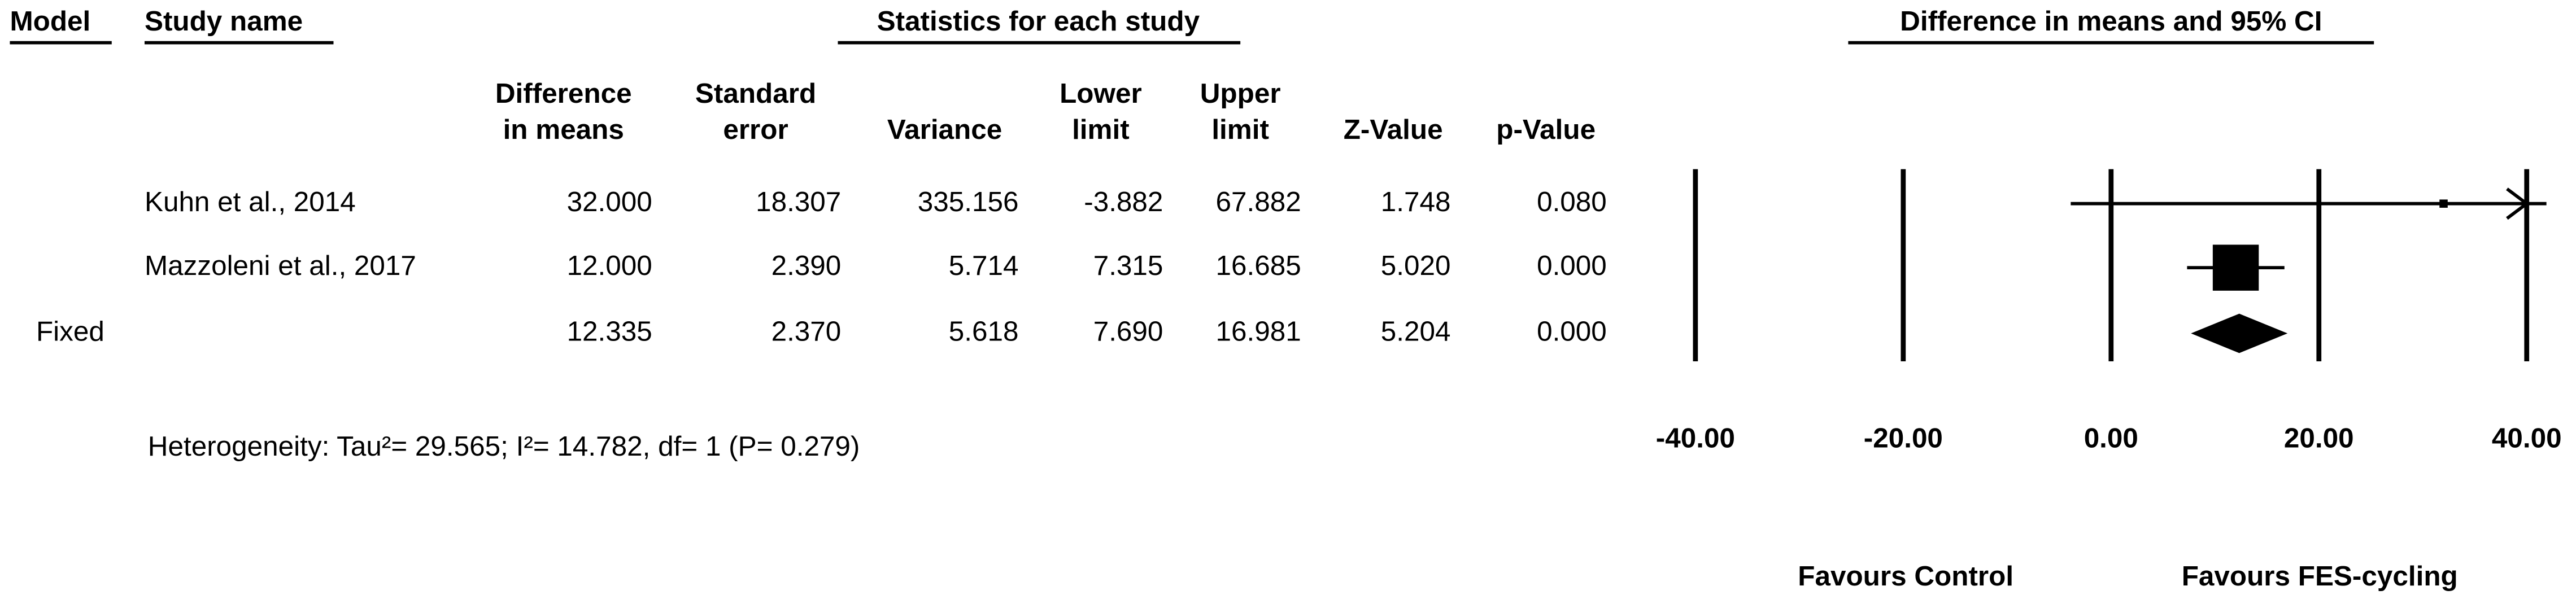 This screenshot has width=2576, height=599. Describe the element at coordinates (224, 21) in the screenshot. I see `study-header: Study name` at that location.